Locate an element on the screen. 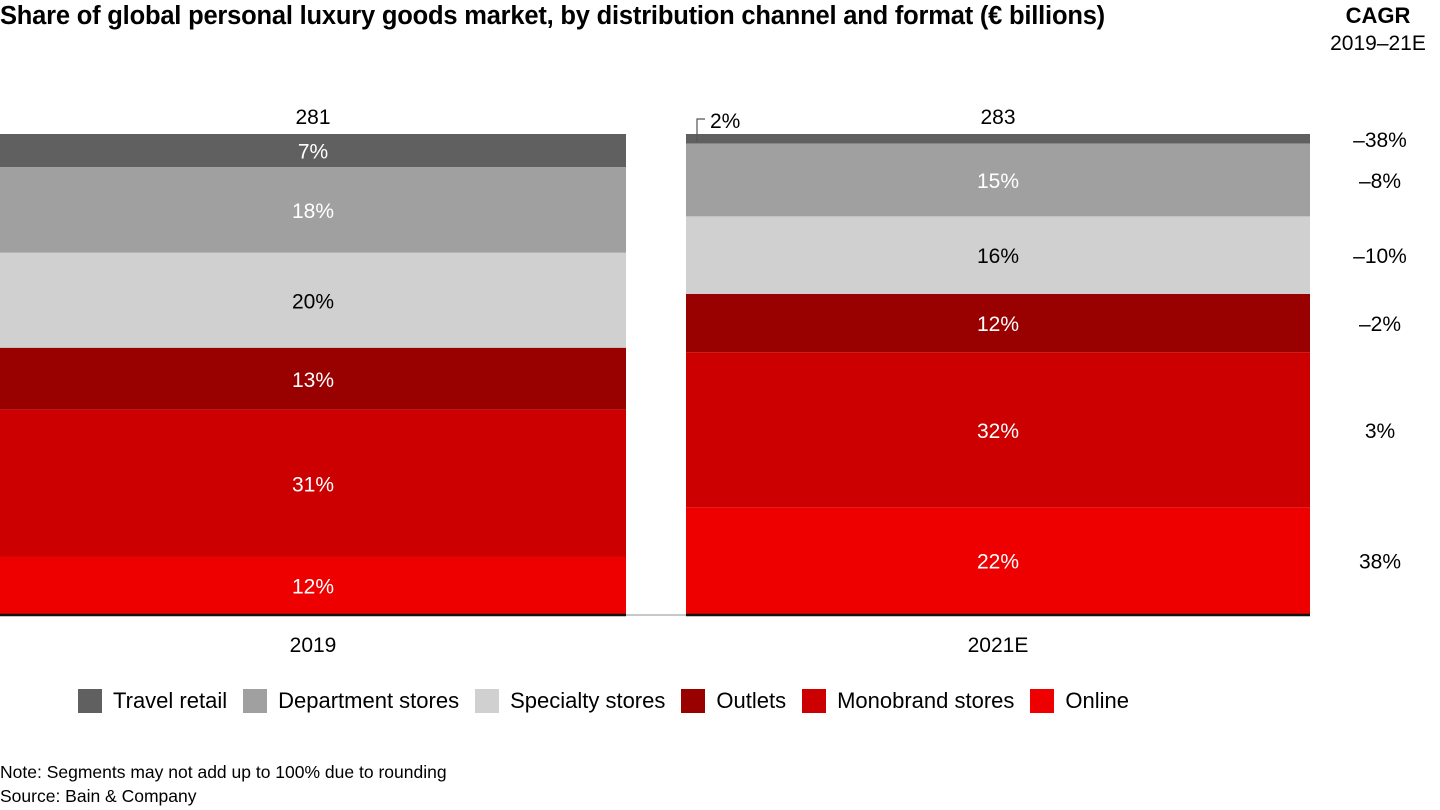 Image resolution: width=1440 pixels, height=810 pixels. bar-segment-online-2019 is located at coordinates (313, 585).